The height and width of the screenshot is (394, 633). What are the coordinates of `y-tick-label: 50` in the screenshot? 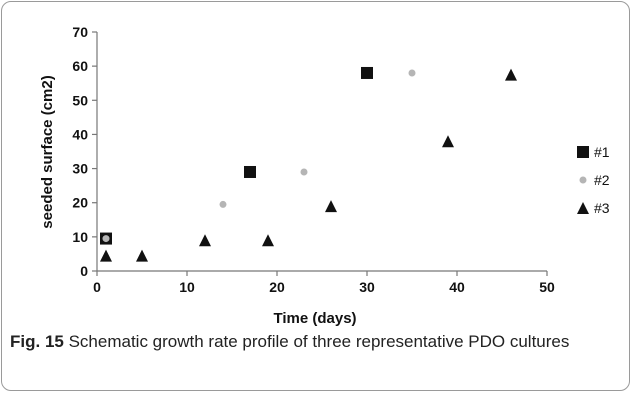 It's located at (80, 100).